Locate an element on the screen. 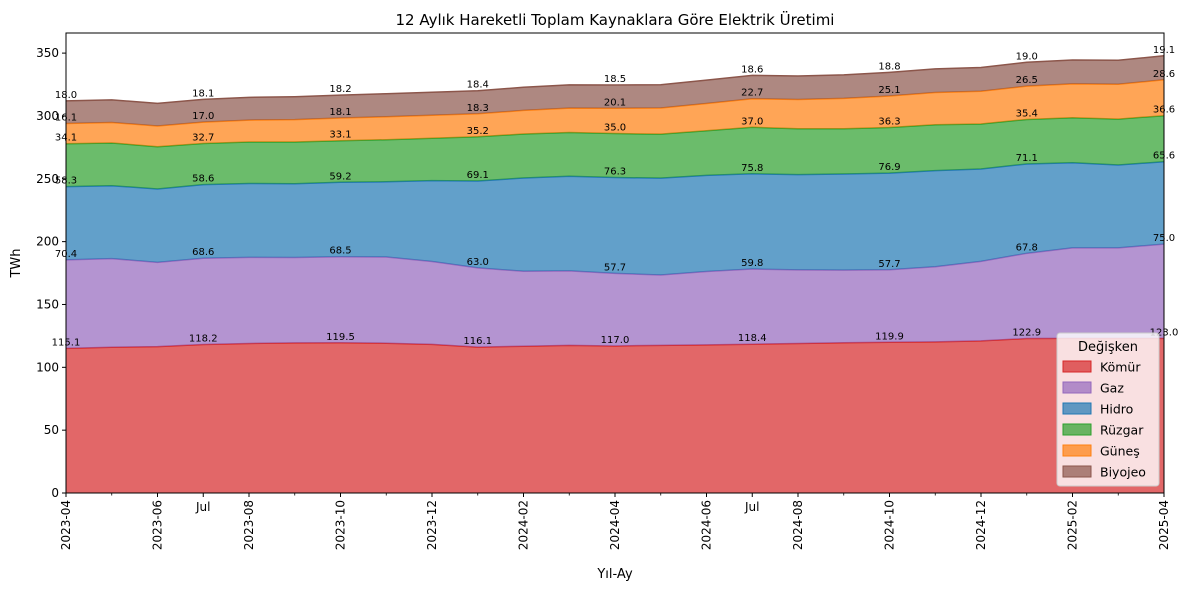 This screenshot has height=594, width=1189. data-label-hidro: 59.2 is located at coordinates (340, 176).